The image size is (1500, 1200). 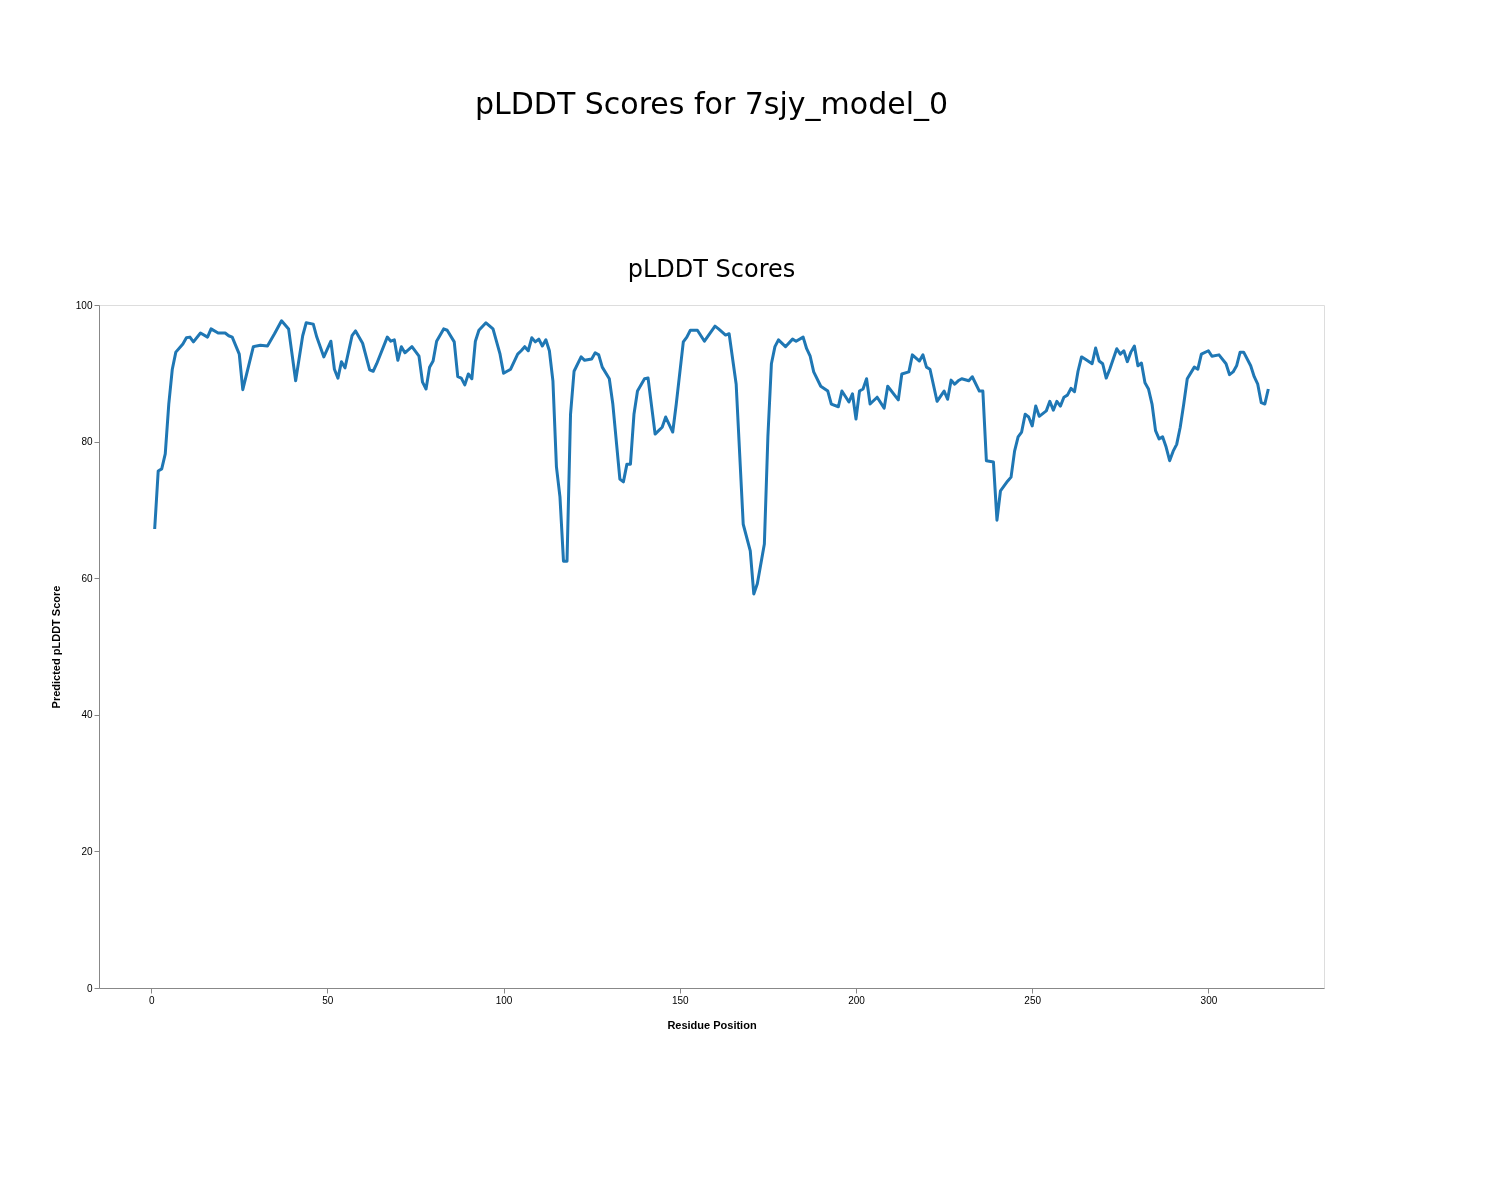 What do you see at coordinates (328, 1000) in the screenshot?
I see `x-tick-label: 50` at bounding box center [328, 1000].